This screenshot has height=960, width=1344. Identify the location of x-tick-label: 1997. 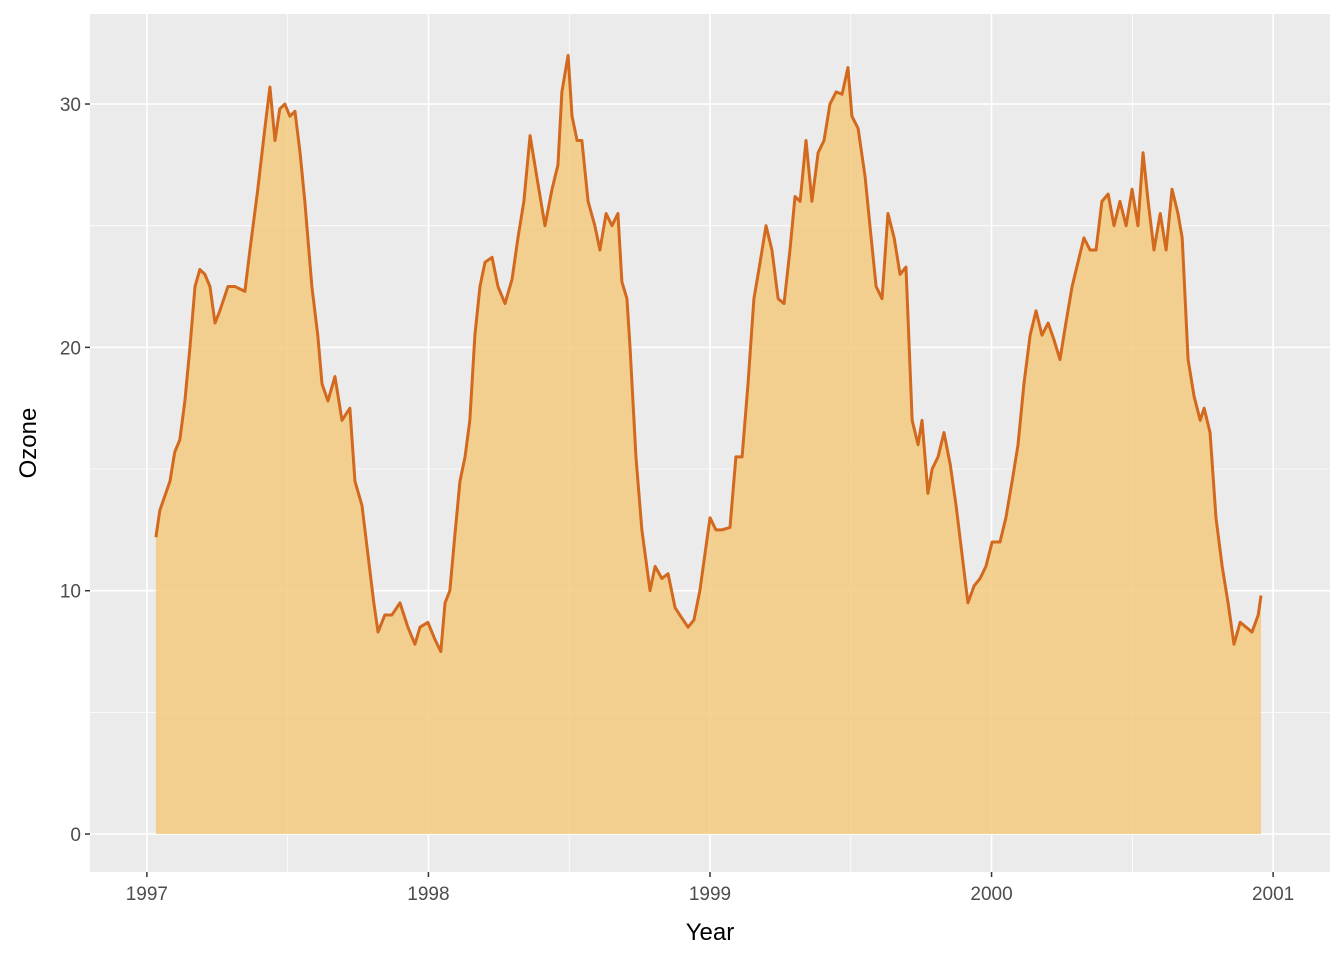
(147, 894).